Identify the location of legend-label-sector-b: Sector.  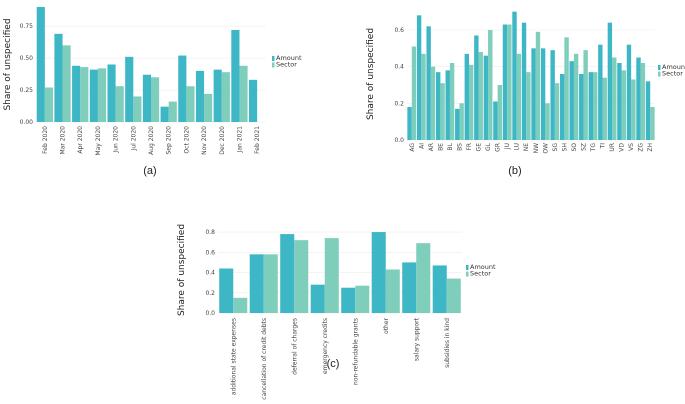
(672, 74).